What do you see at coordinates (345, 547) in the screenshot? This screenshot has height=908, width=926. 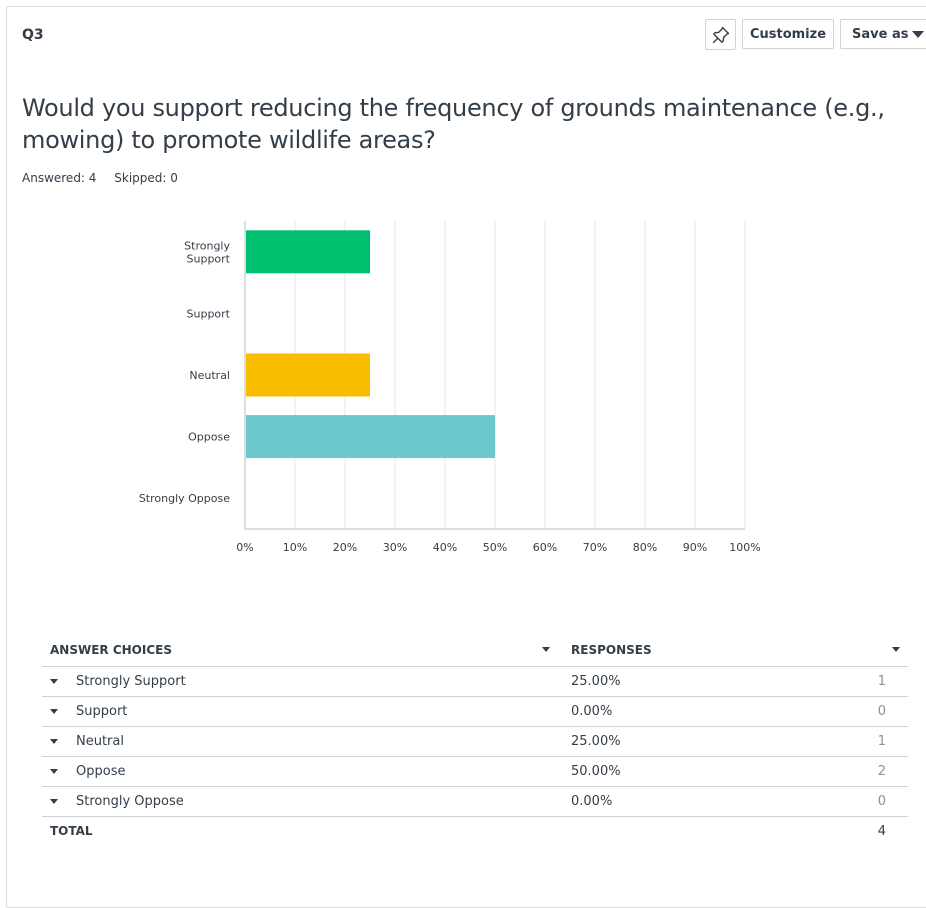 I see `x-tick-label: 20%` at bounding box center [345, 547].